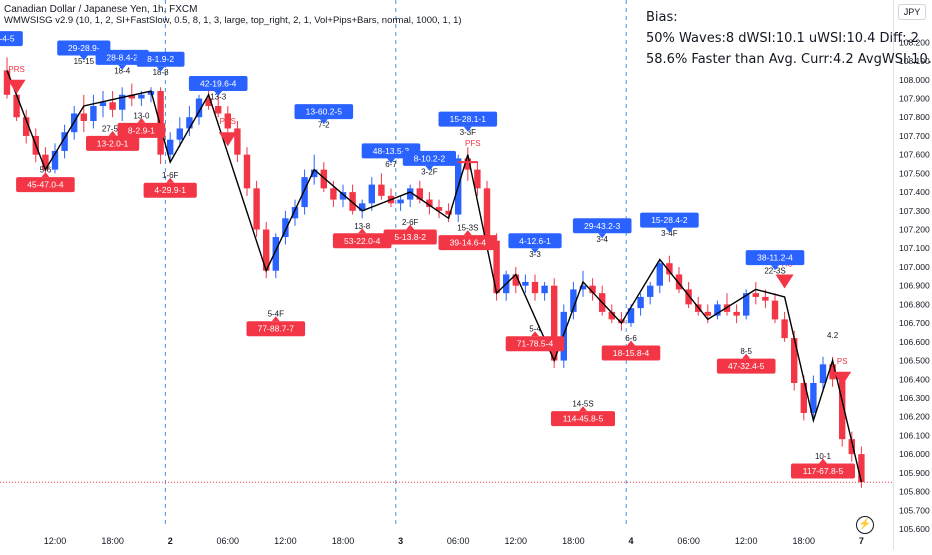 This screenshot has height=555, width=932. What do you see at coordinates (112, 128) in the screenshot?
I see `wave-sub-label: 27-5S` at bounding box center [112, 128].